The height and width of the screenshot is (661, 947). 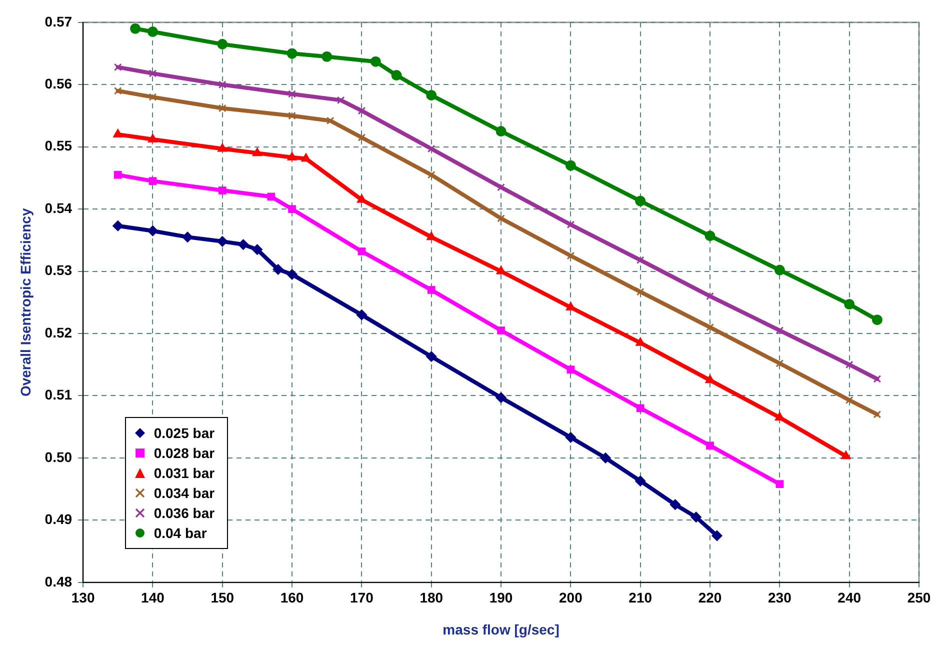 I want to click on y-tick-label: 0.53, so click(x=58, y=270).